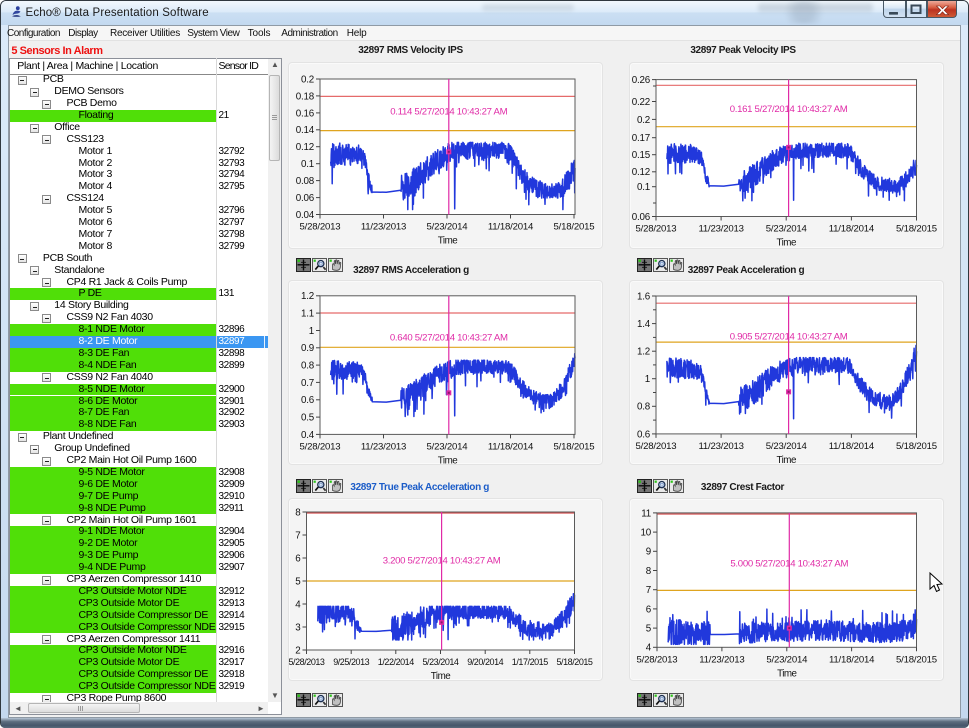  What do you see at coordinates (305, 215) in the screenshot?
I see `svg-text: 0.04` at bounding box center [305, 215].